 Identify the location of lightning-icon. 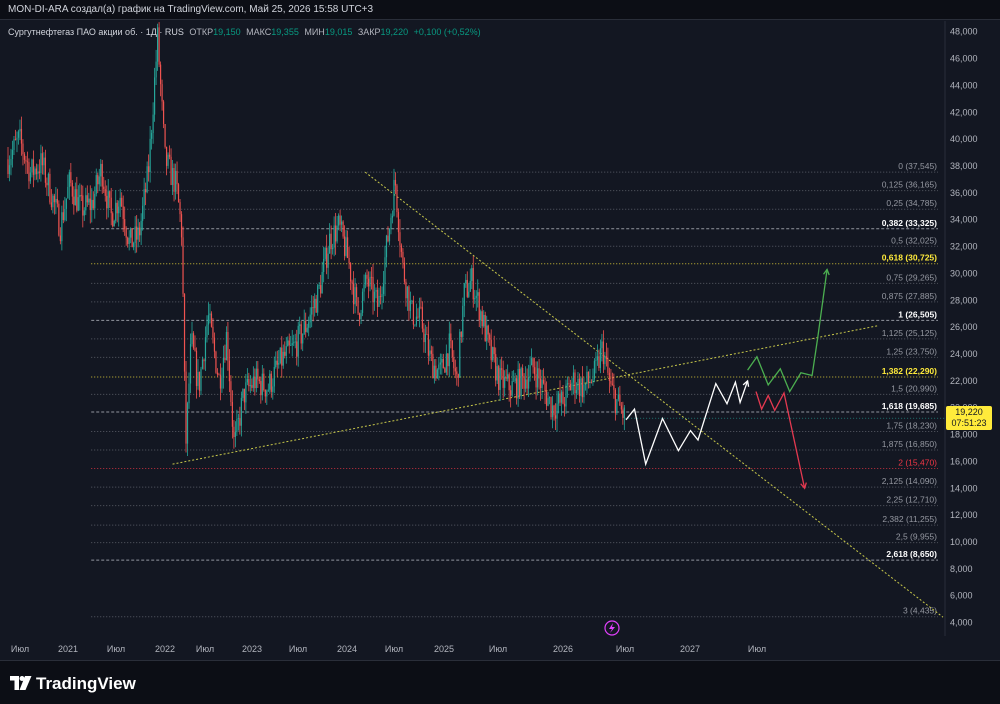
(612, 628).